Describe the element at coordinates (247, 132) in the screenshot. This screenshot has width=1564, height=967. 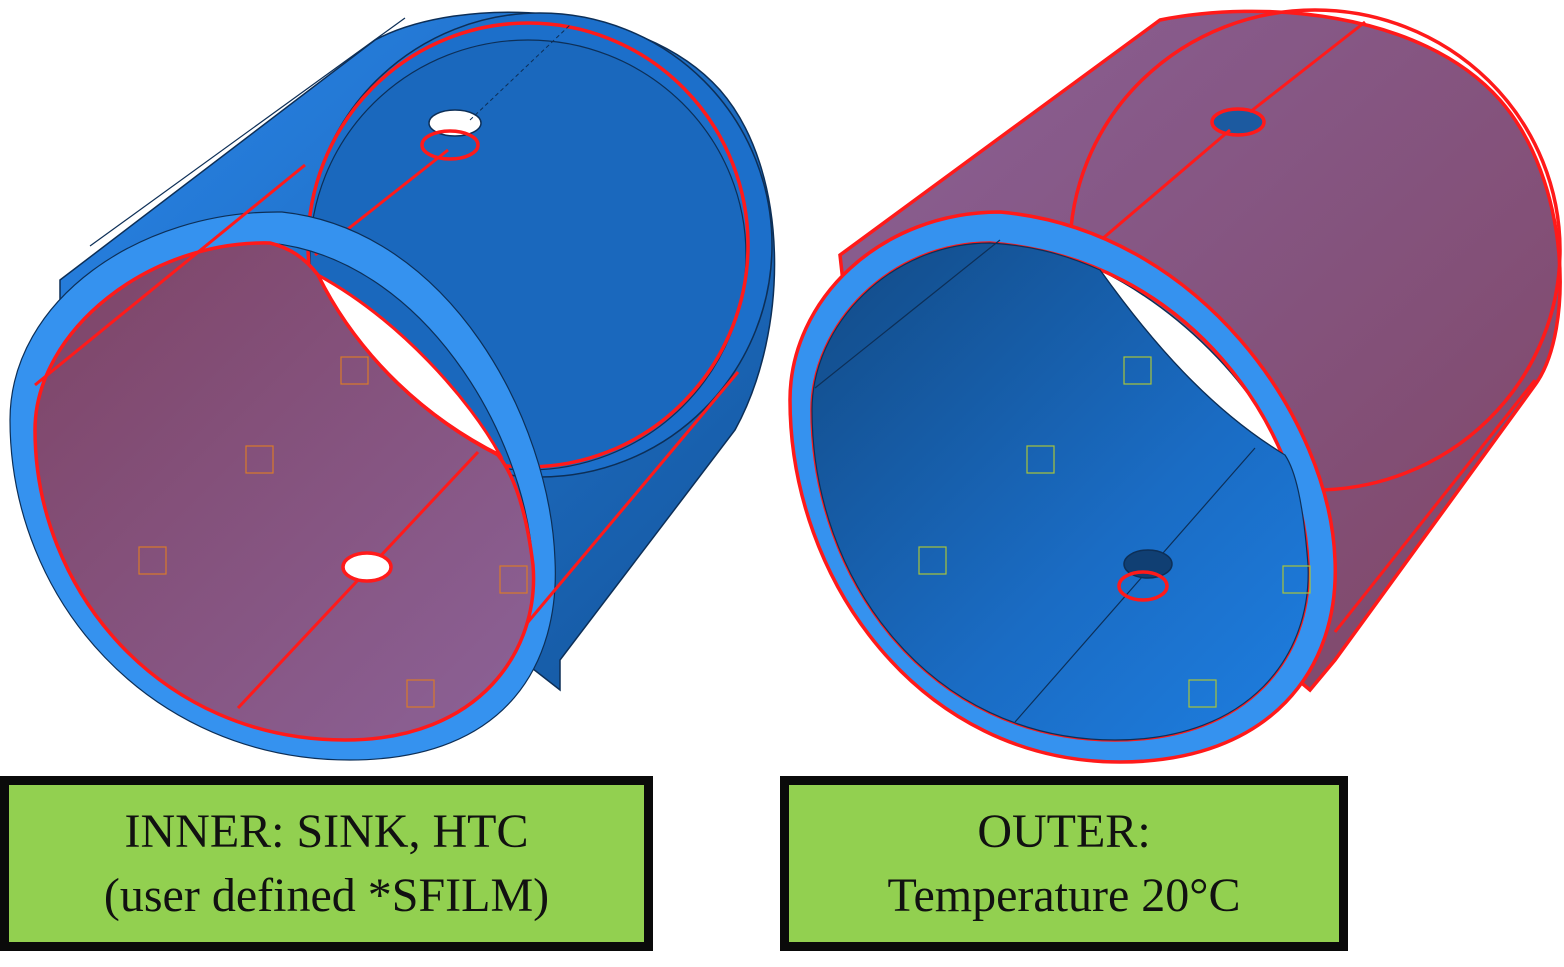
I see `left-top-seam` at that location.